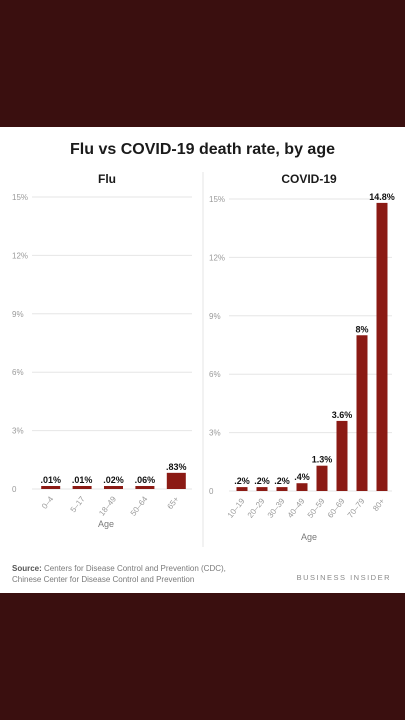 The width and height of the screenshot is (405, 720). Describe the element at coordinates (309, 179) in the screenshot. I see `panel-title: COVID-19` at that location.